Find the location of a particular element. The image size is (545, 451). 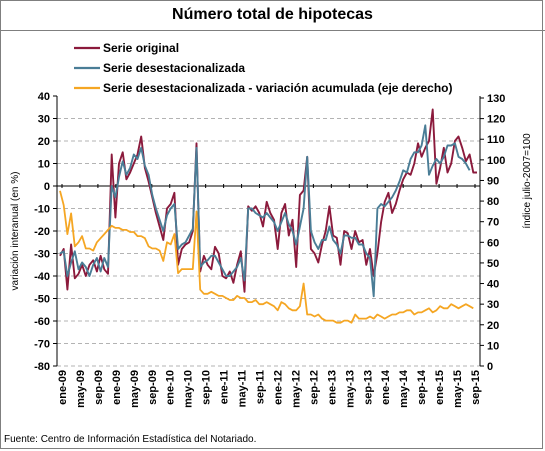

right-tick-label: 20 is located at coordinates (493, 326).